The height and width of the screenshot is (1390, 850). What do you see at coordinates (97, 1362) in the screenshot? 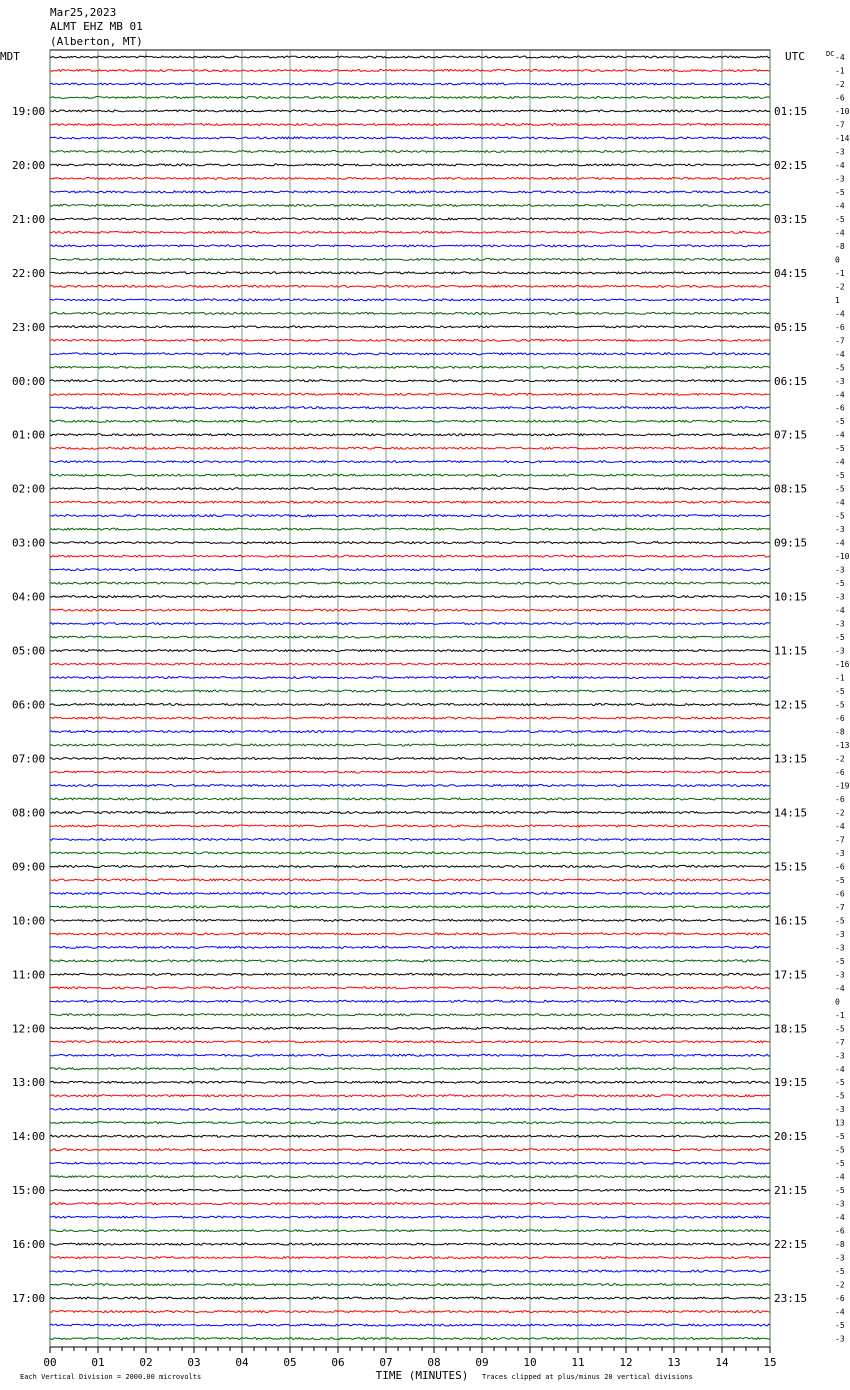
I see `x-tick-label: 01` at bounding box center [97, 1362].